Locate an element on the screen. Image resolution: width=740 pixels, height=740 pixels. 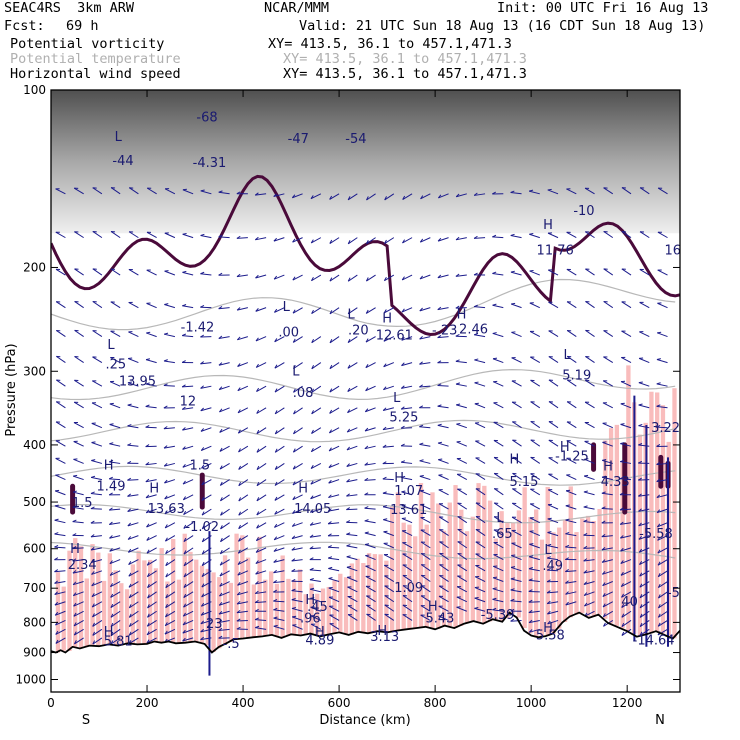
field-xy-theta: XY= 413.5, 36.1 to 457.1,471.3 is located at coordinates (405, 59).